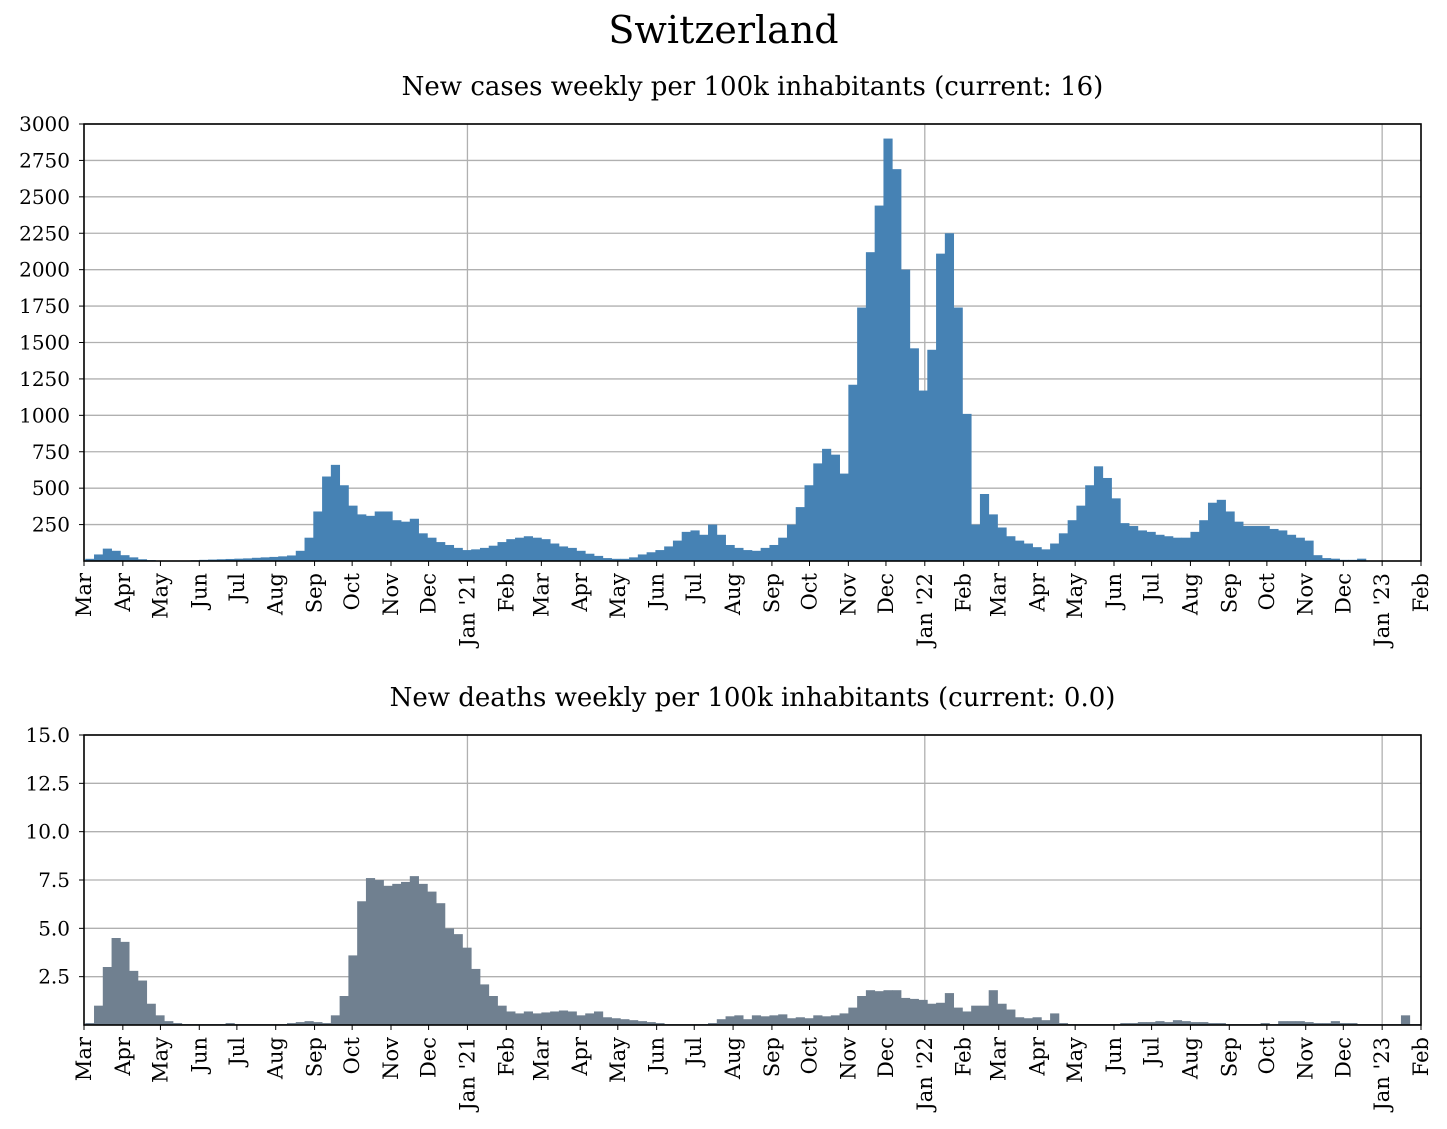 The image size is (1447, 1129). What do you see at coordinates (44, 233) in the screenshot?
I see `cases-ytick-label: 2250` at bounding box center [44, 233].